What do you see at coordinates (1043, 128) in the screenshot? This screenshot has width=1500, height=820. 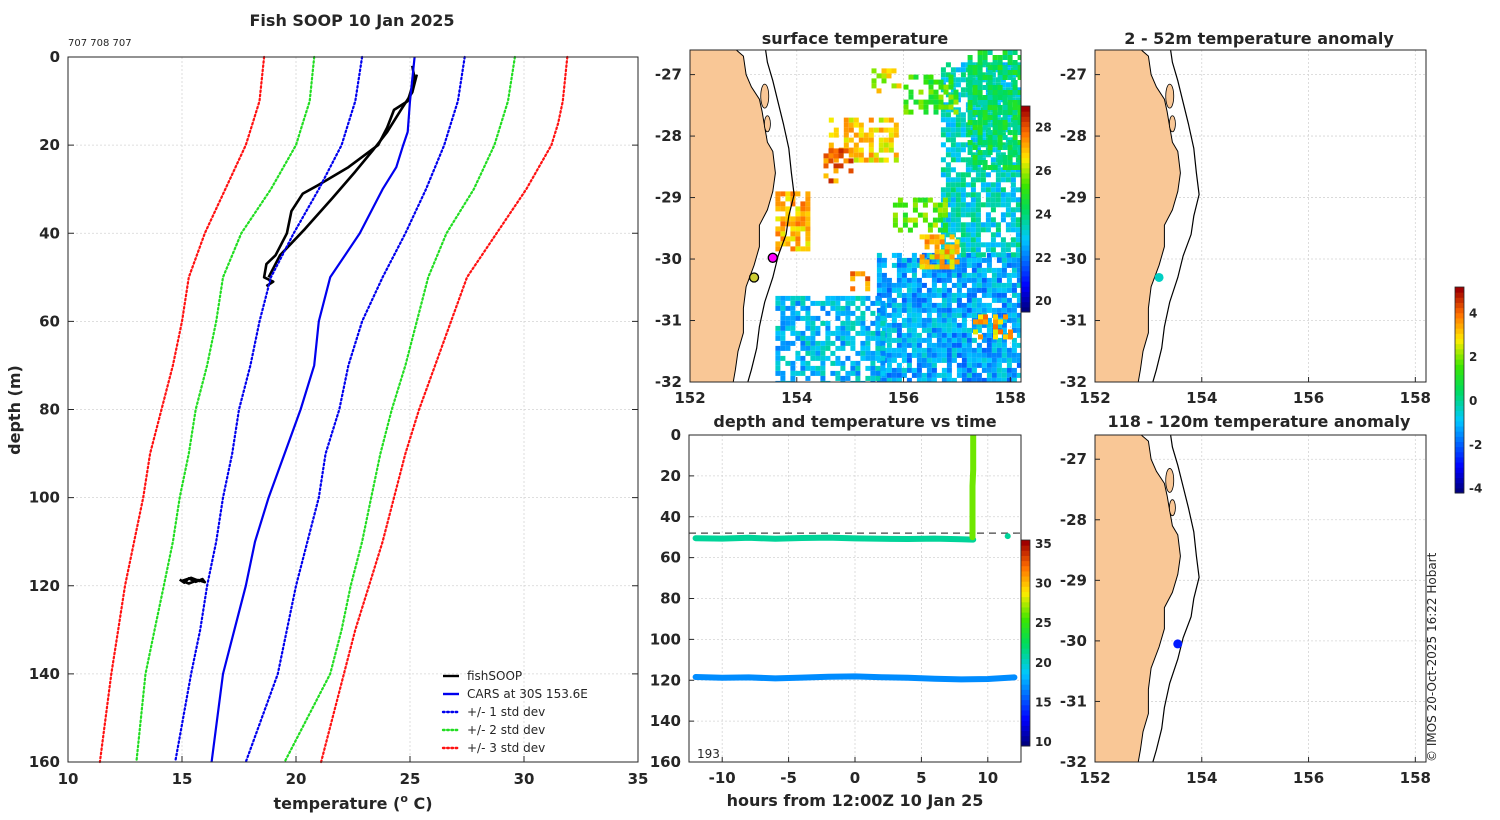 I see `colorbar-tick-label: 28` at bounding box center [1043, 128].